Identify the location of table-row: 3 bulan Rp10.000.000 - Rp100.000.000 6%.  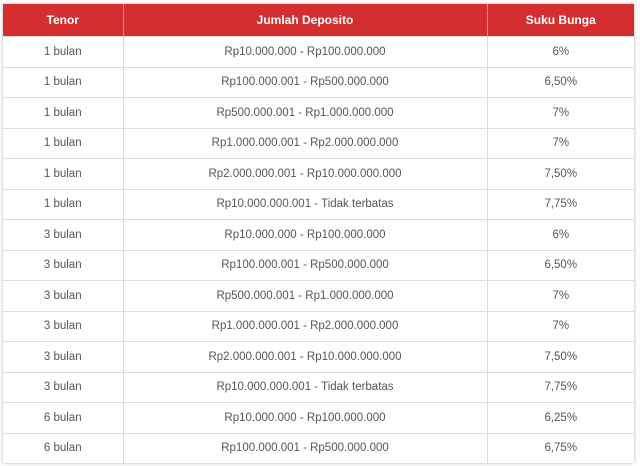
(318, 234).